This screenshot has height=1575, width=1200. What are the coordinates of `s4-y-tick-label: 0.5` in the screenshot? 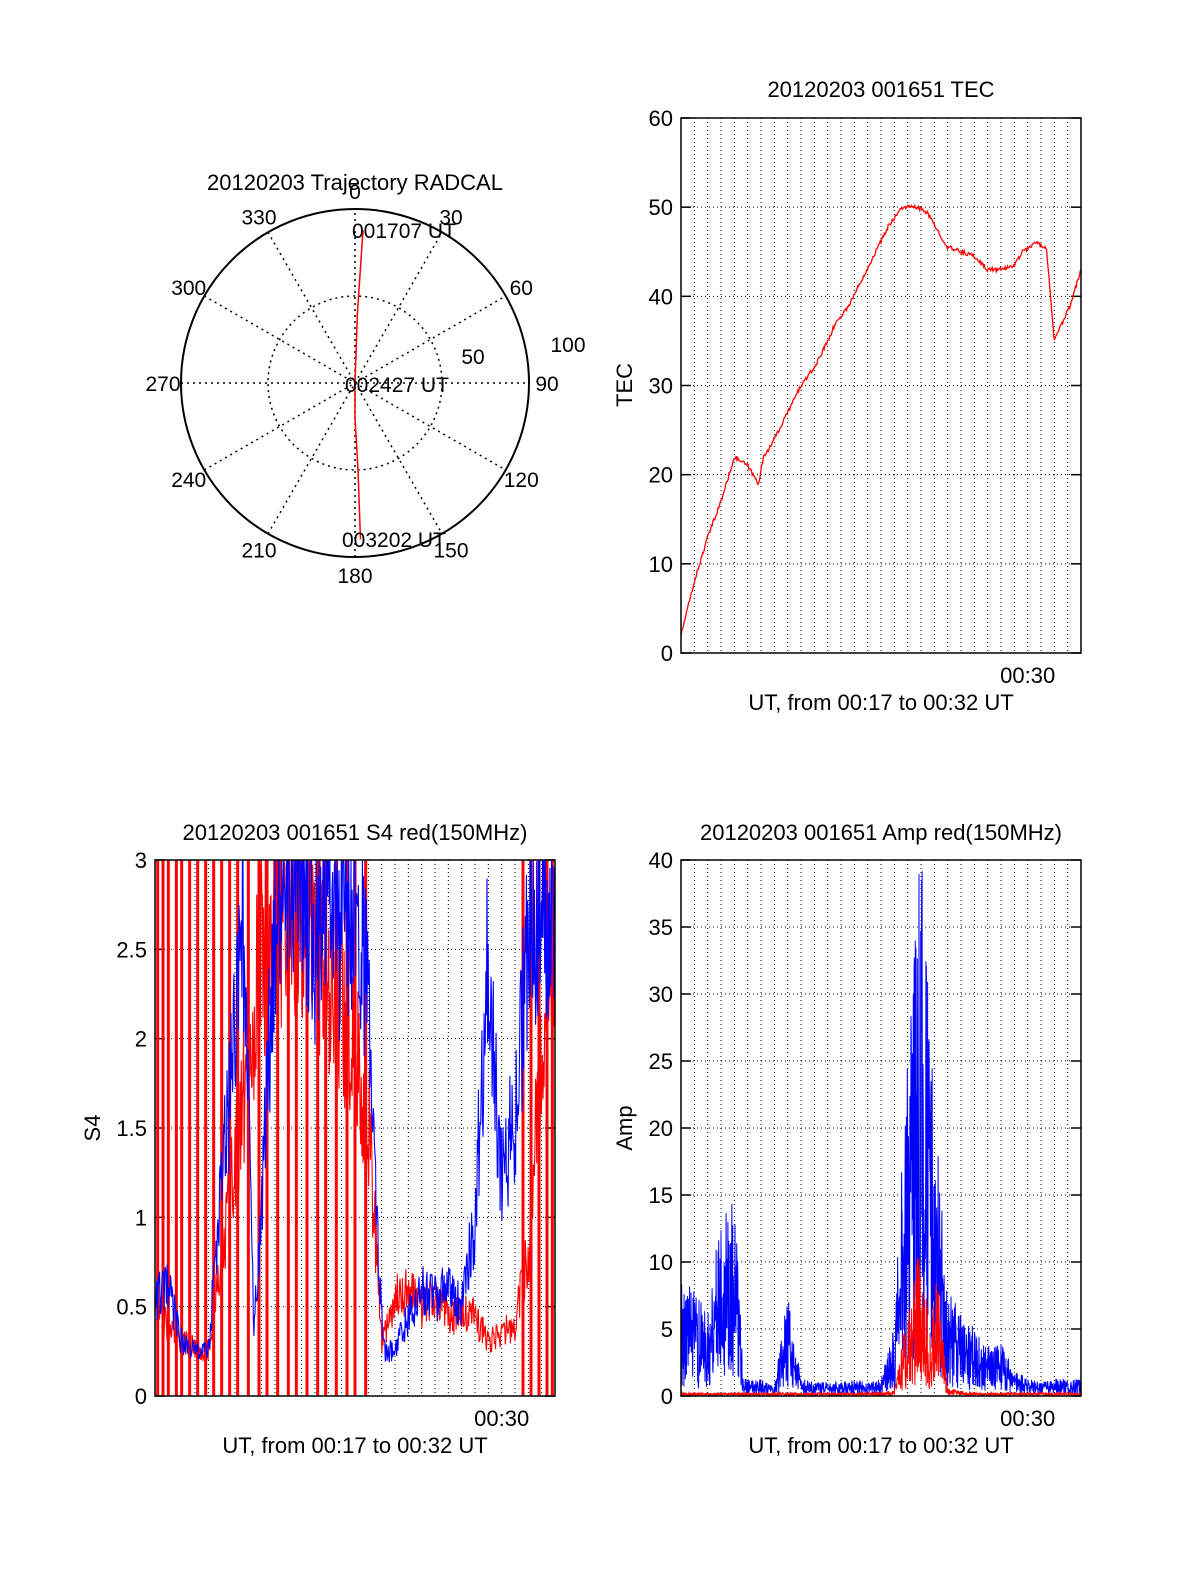 It's located at (131, 1307).